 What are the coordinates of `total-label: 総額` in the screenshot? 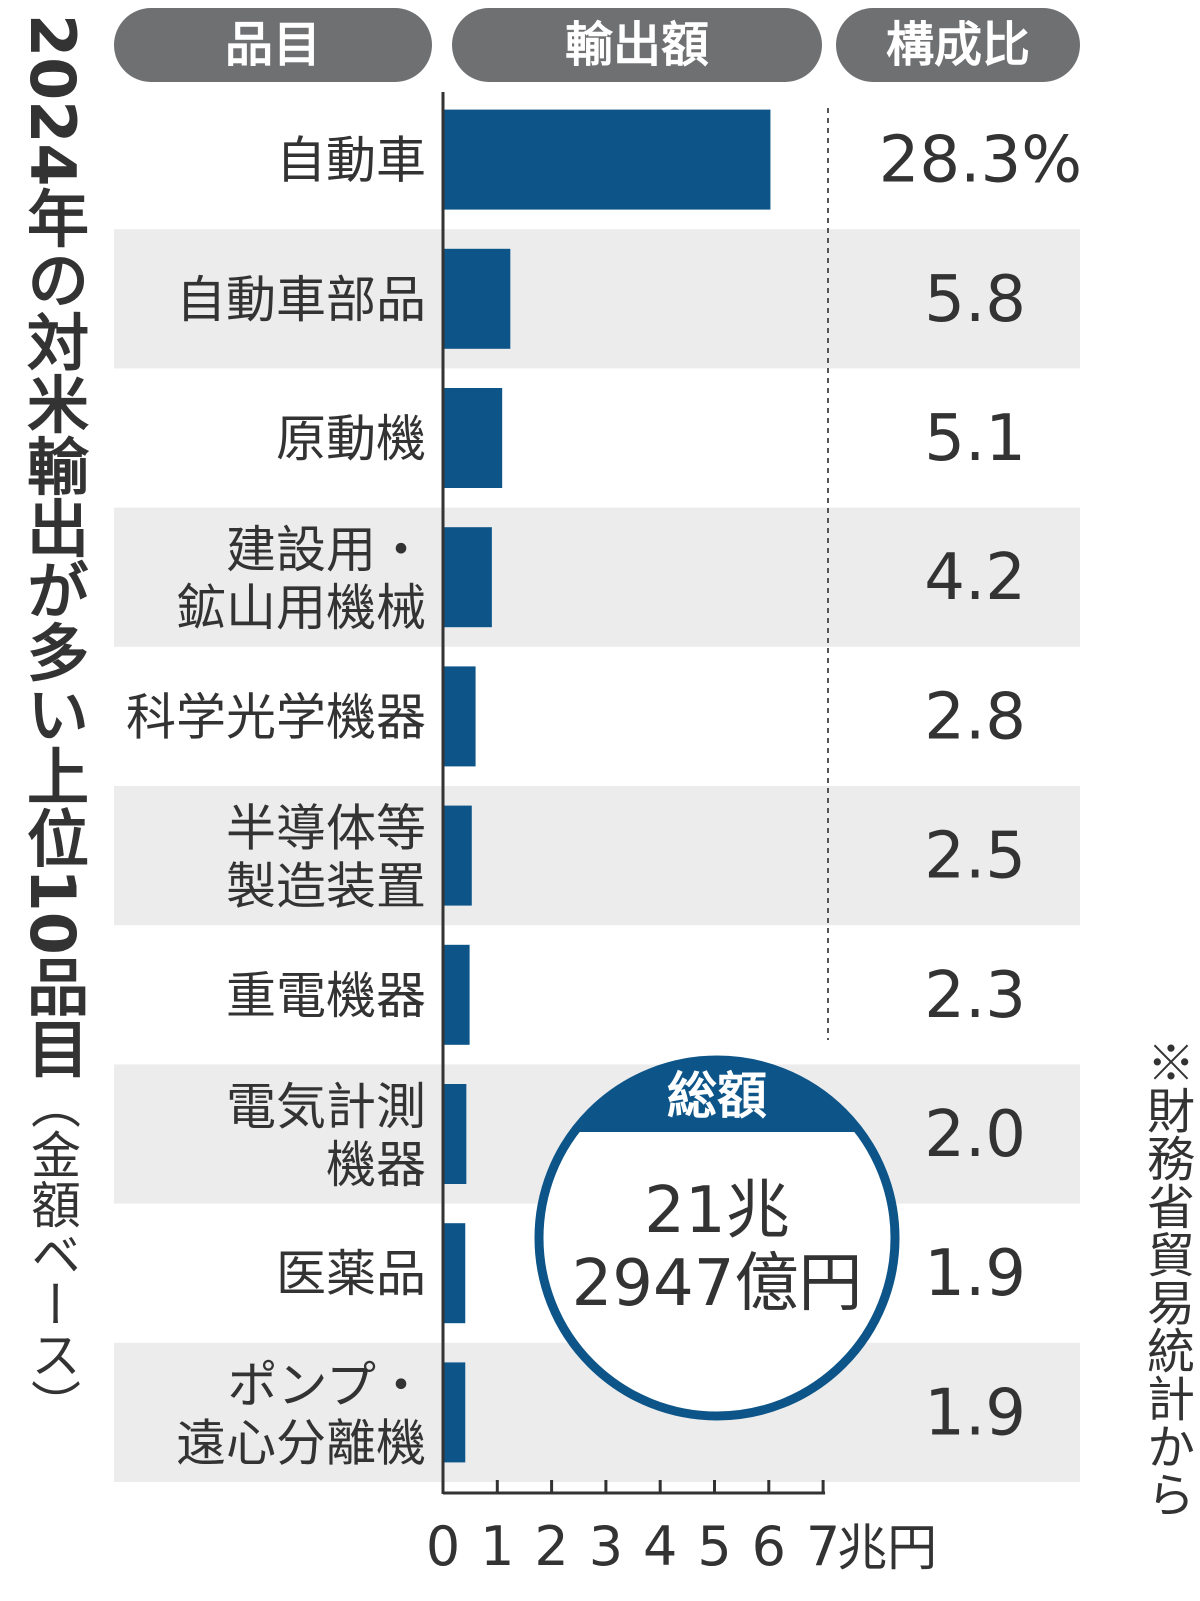 It's located at (717, 1096).